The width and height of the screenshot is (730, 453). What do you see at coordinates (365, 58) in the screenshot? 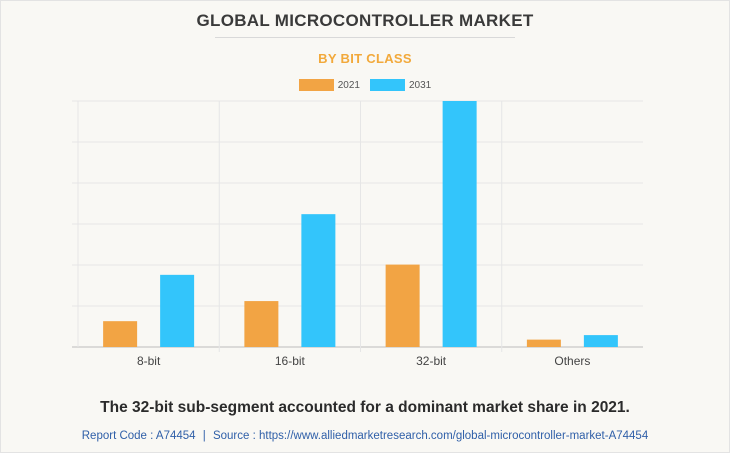
I see `chart-subtitle: BY BIT CLASS` at bounding box center [365, 58].